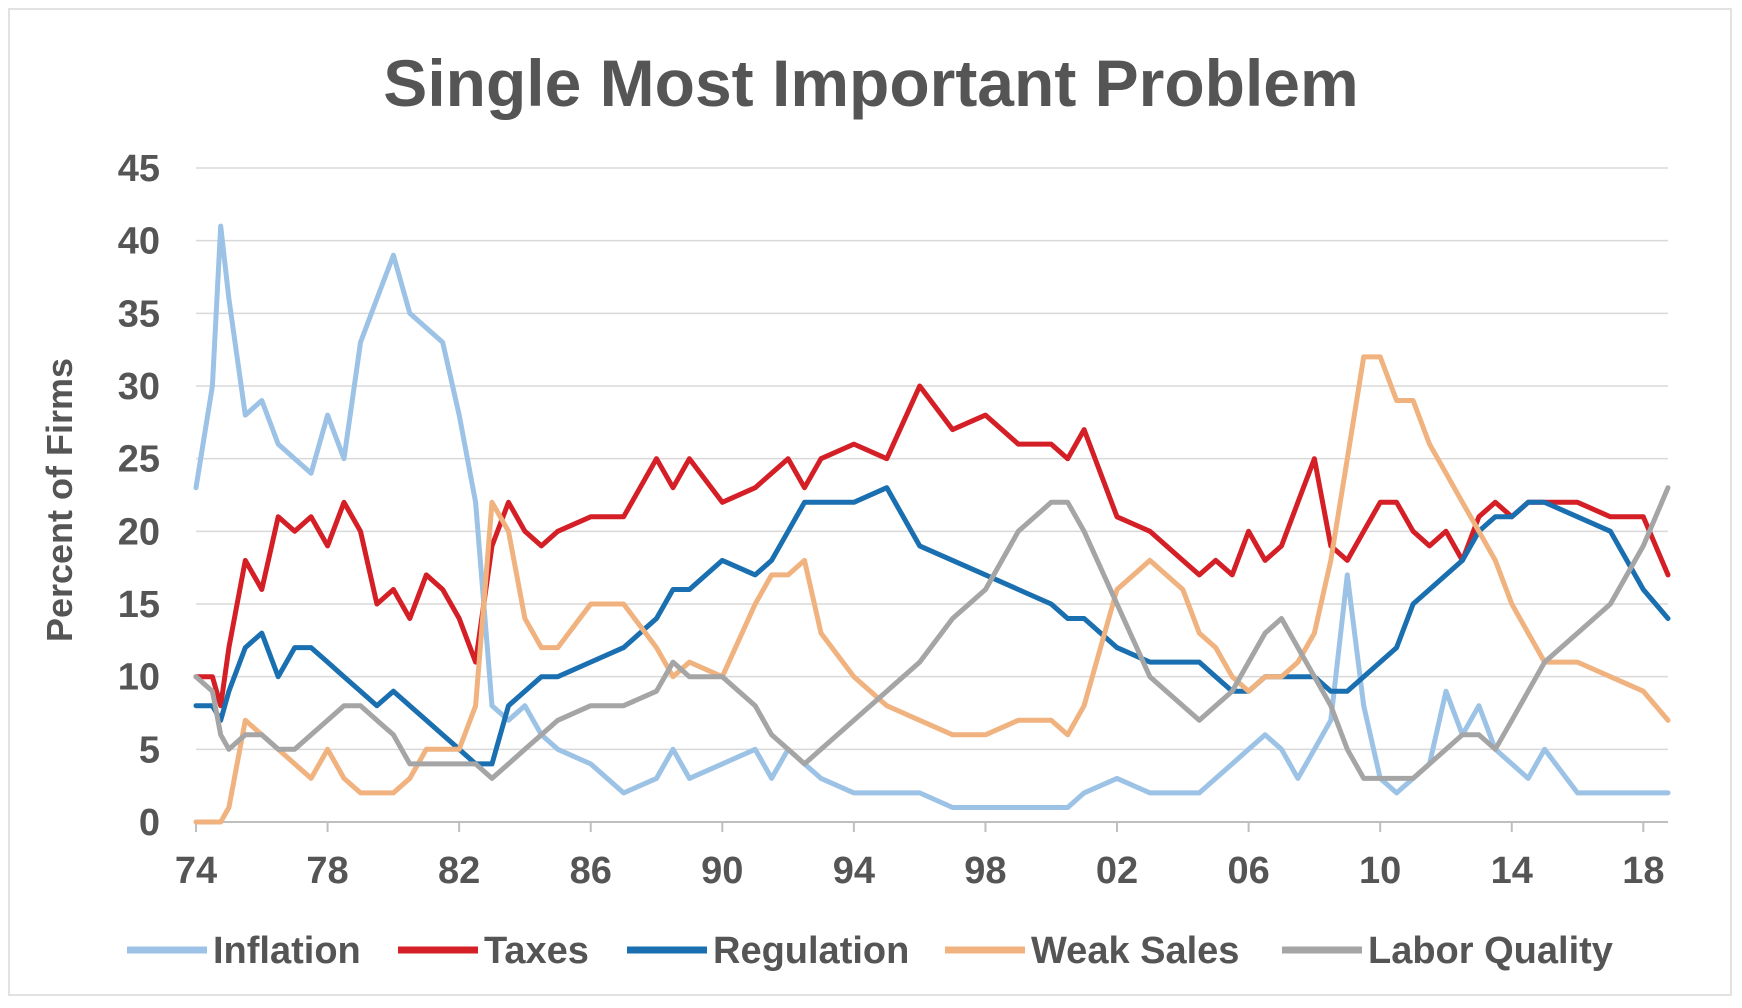 The height and width of the screenshot is (1008, 1742). Describe the element at coordinates (139, 605) in the screenshot. I see `y-tick-label: 15` at that location.